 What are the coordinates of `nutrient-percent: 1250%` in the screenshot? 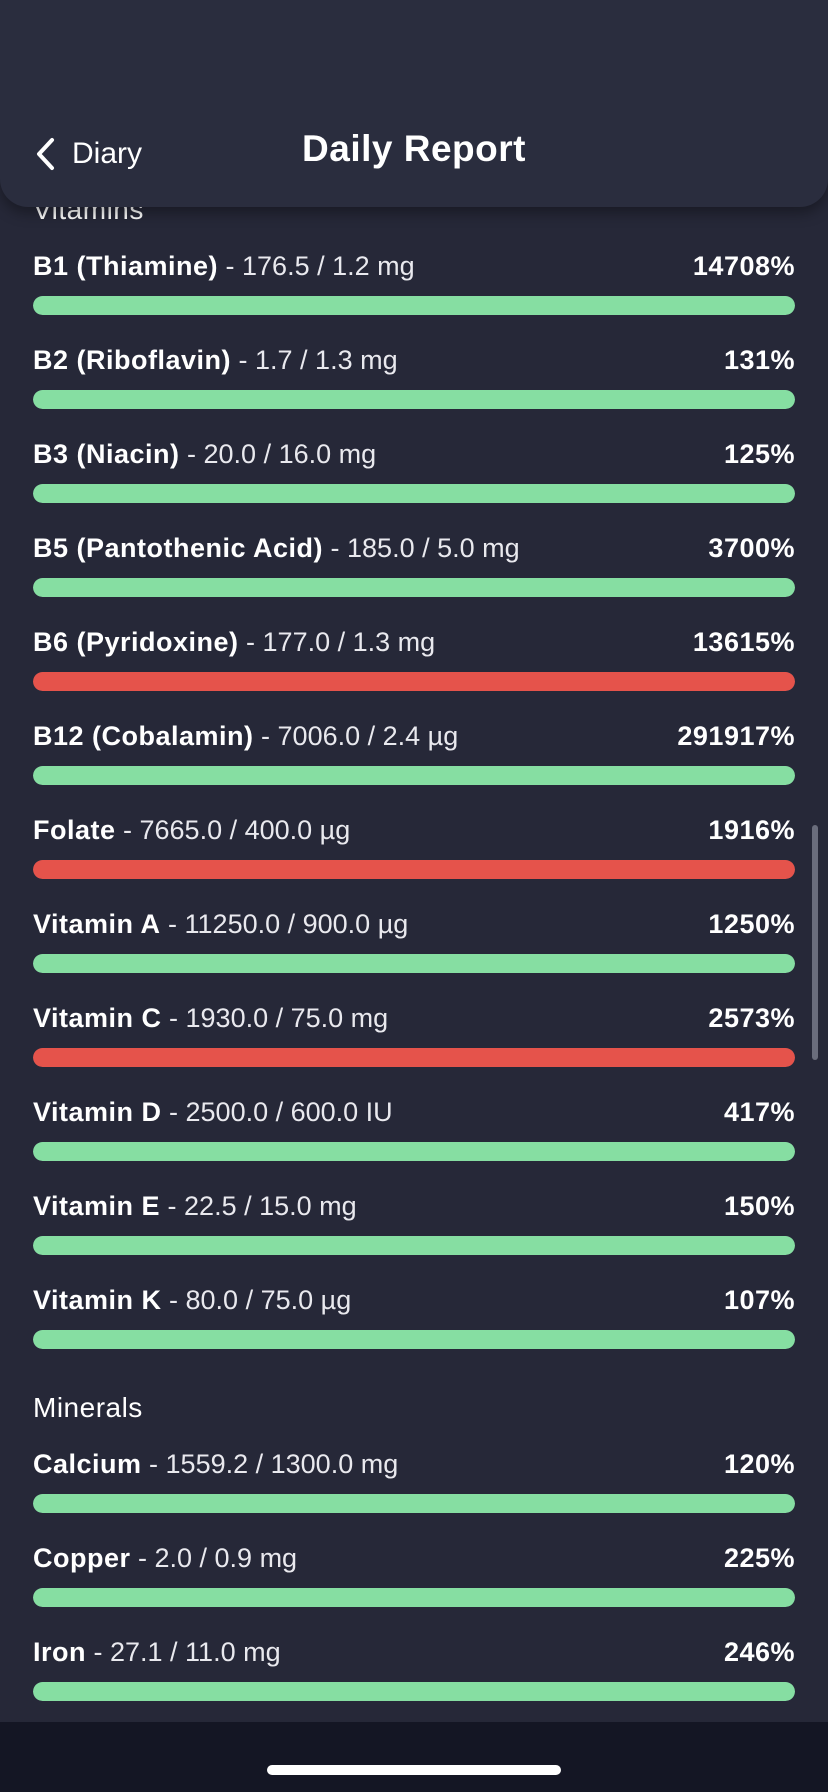 It's located at (751, 924).